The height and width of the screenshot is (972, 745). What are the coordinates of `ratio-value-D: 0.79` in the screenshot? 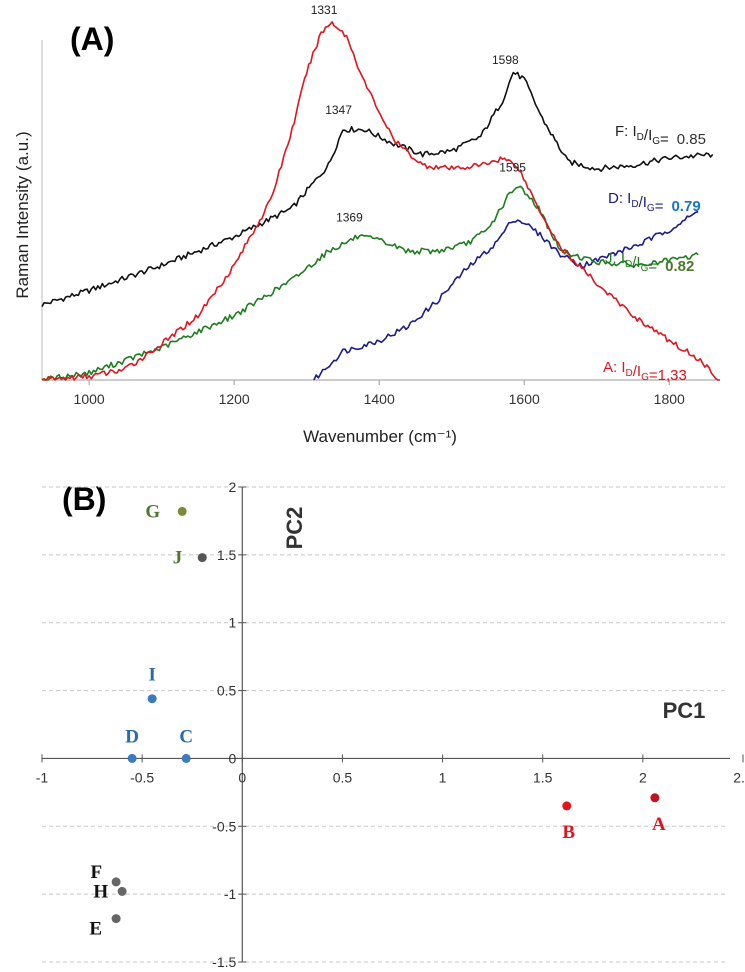 It's located at (685, 206).